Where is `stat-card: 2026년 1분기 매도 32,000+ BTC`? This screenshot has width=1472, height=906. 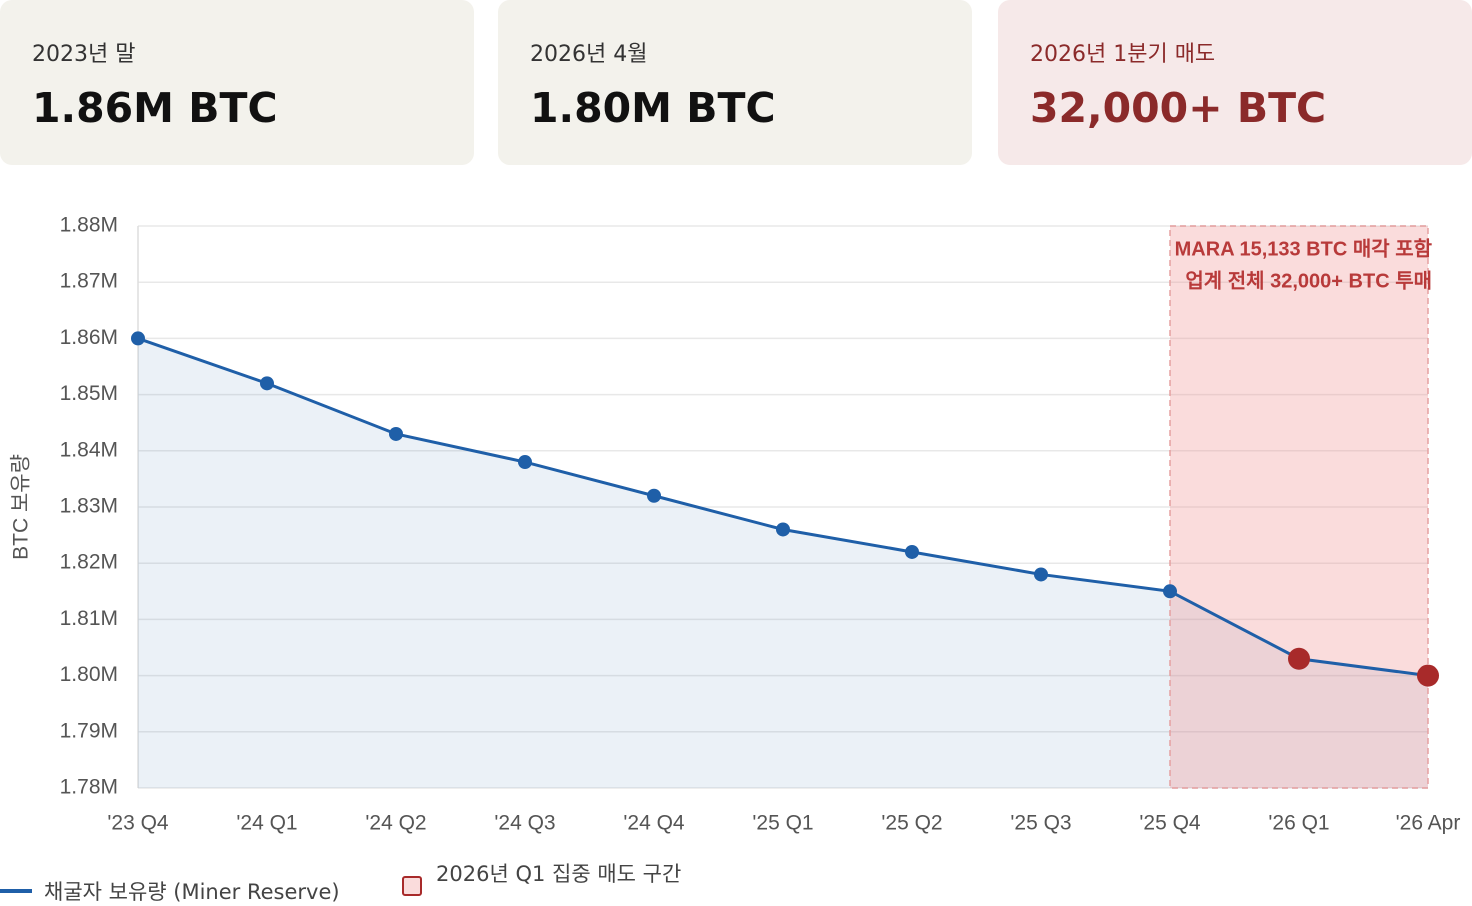 stat-card: 2026년 1분기 매도 32,000+ BTC is located at coordinates (1235, 82).